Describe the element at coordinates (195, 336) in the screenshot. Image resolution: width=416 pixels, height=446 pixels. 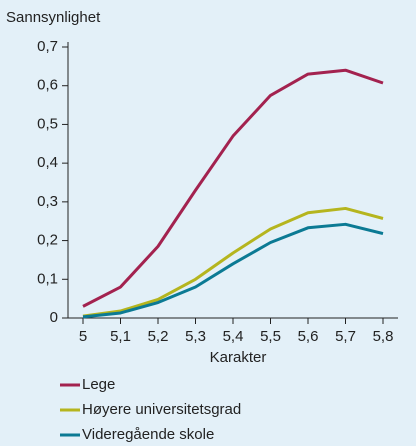
I see `x-tick-label: 5,3` at that location.